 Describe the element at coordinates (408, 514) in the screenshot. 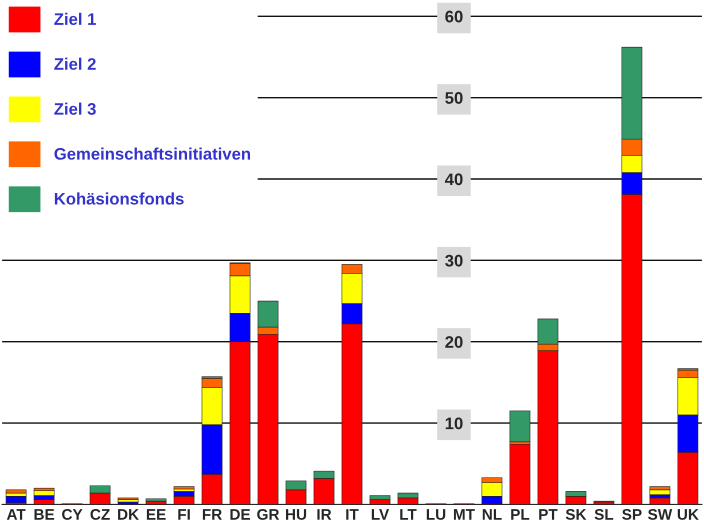

I see `x-tick-label: LT` at that location.